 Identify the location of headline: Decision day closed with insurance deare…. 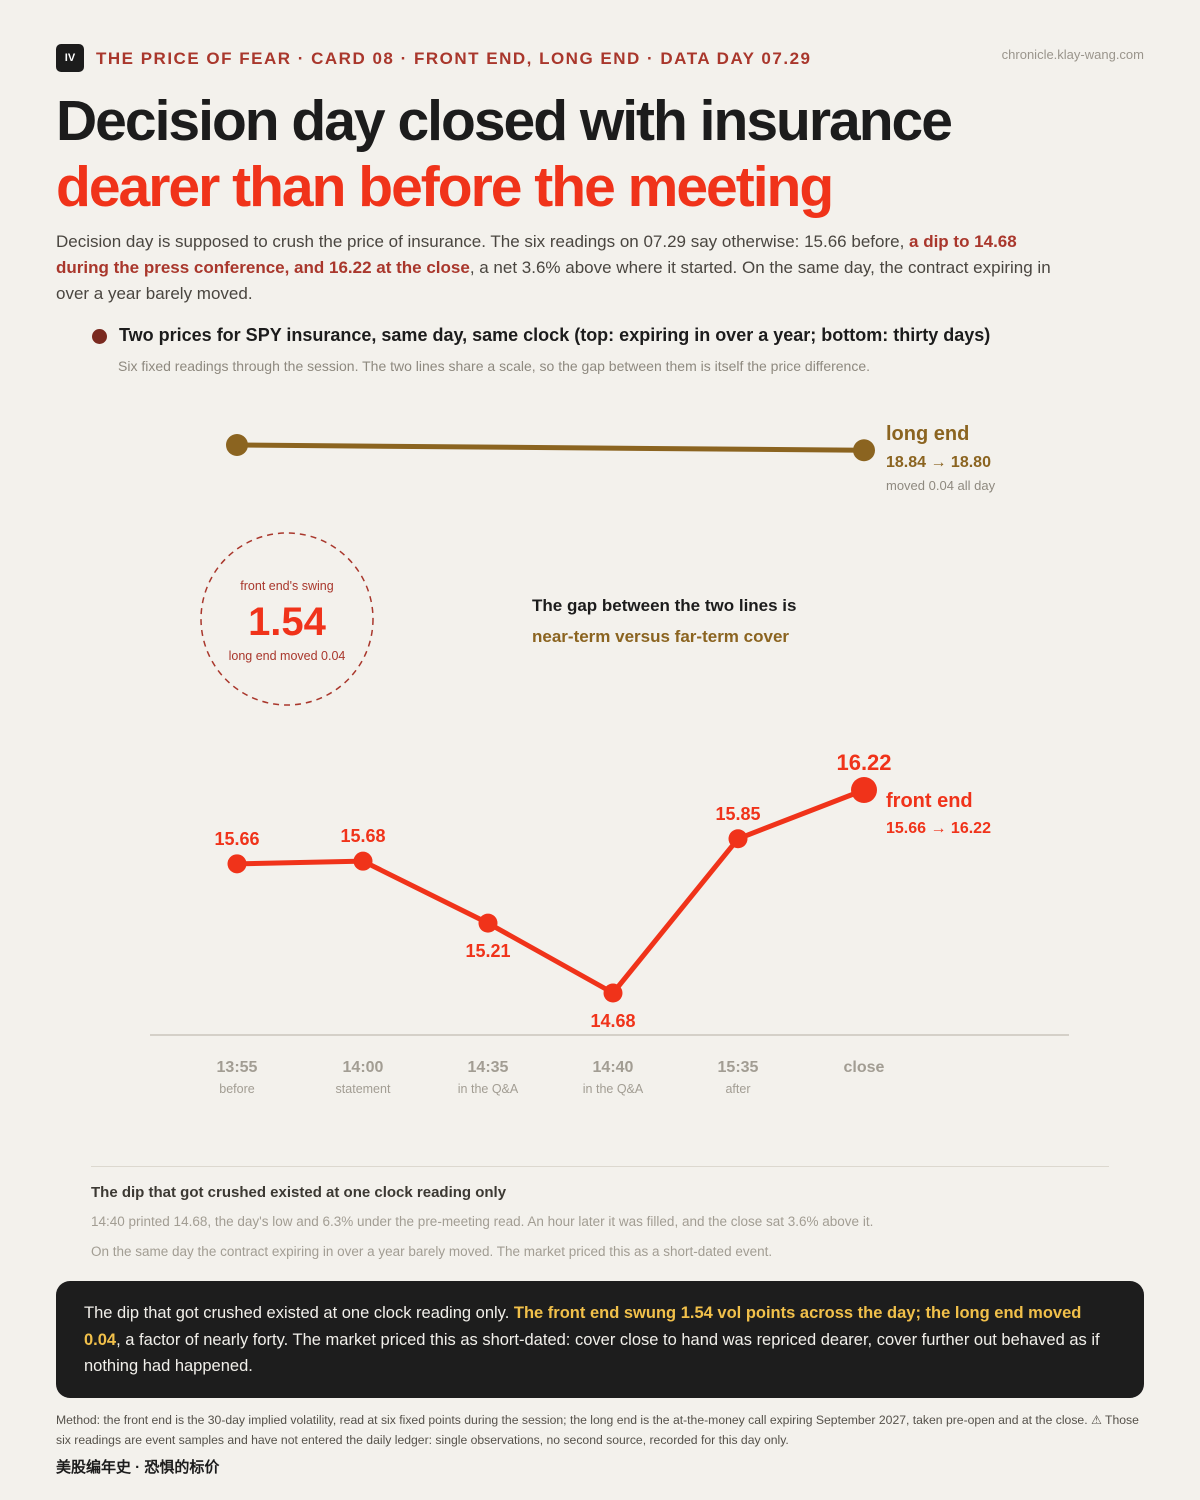
(504, 154).